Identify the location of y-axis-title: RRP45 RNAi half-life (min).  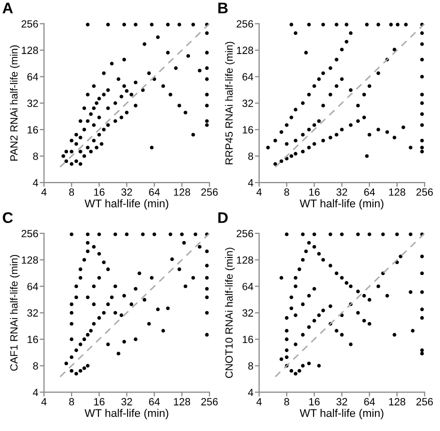
(230, 103).